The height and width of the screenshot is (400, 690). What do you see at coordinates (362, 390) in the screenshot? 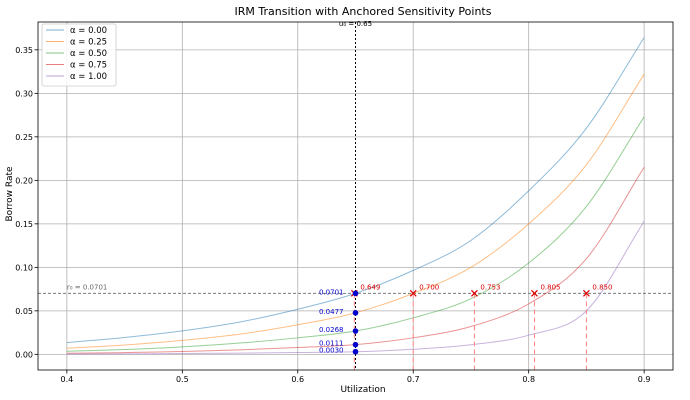
I see `x-axis-label: Utilization` at bounding box center [362, 390].